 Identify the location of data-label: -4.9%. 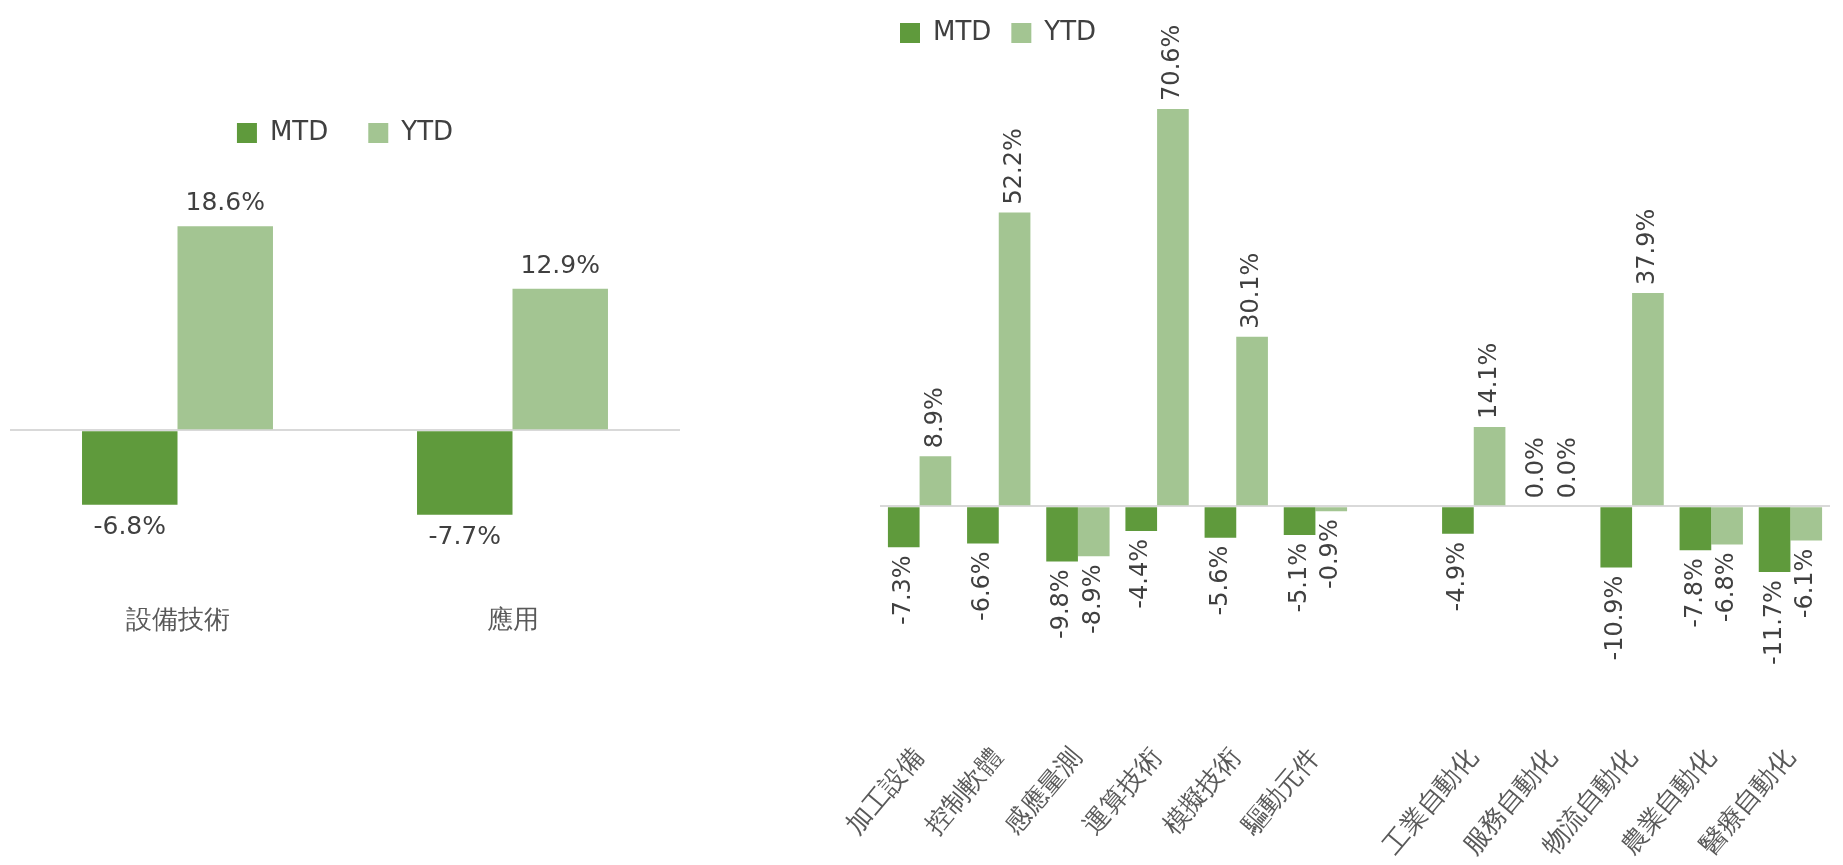
(1456, 576).